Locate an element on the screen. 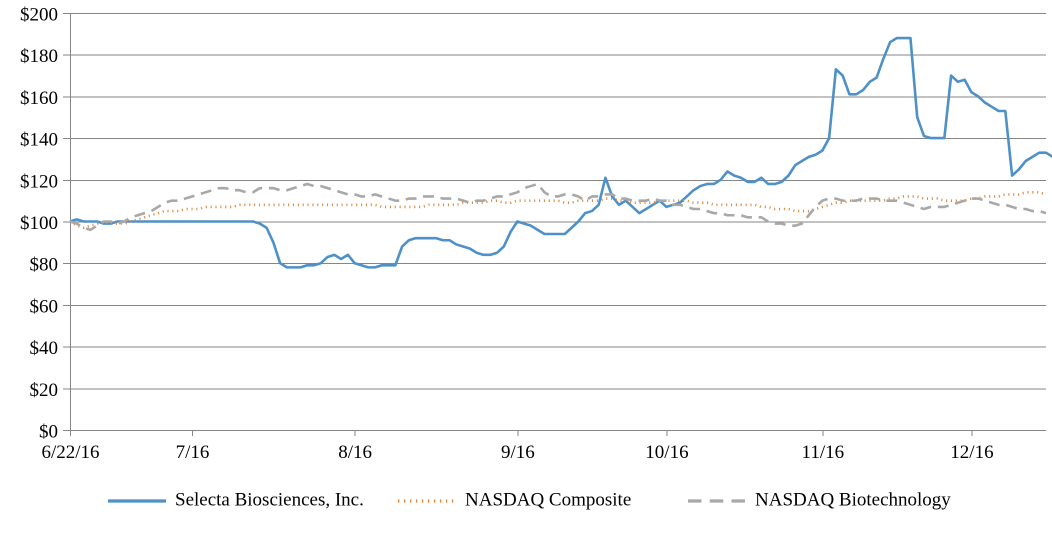 This screenshot has width=1052, height=533. x-axis-tick-label: 11/16 is located at coordinates (823, 452).